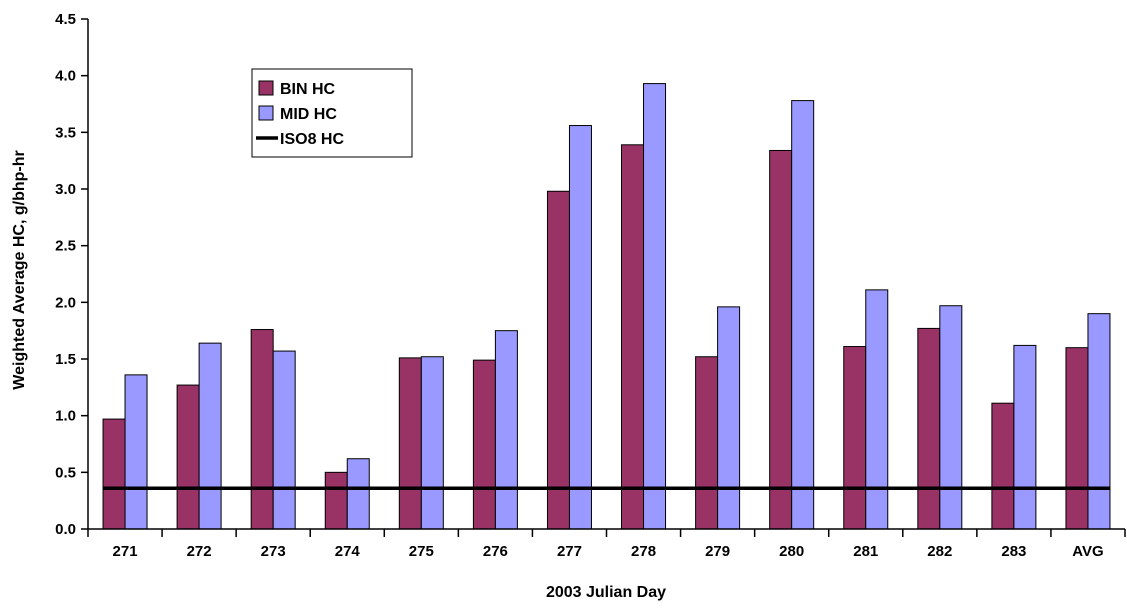 The width and height of the screenshot is (1127, 609). Describe the element at coordinates (273, 551) in the screenshot. I see `x-tick-label-273: 273` at that location.